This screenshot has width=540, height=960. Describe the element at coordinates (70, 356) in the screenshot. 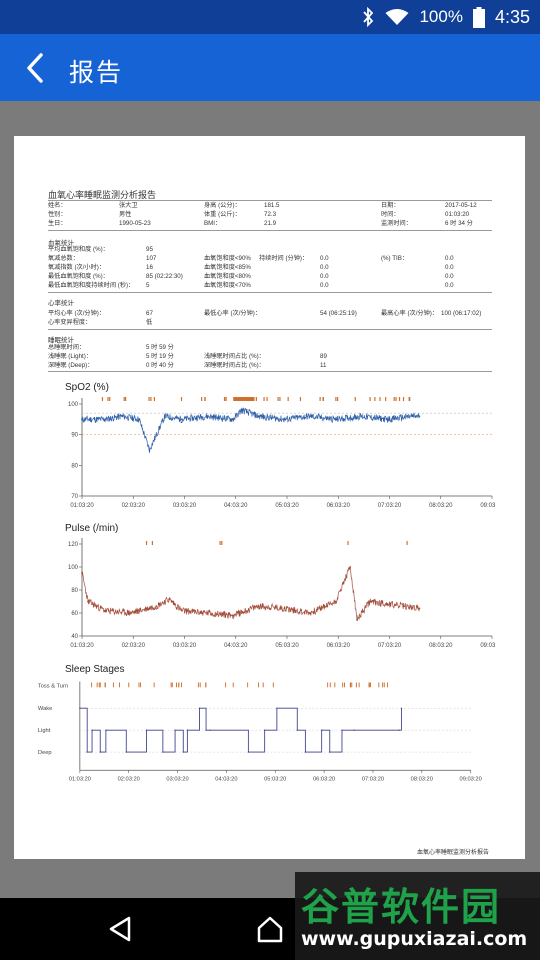

I see `sleep-light-label: 浅睡眠 (Light)：` at that location.